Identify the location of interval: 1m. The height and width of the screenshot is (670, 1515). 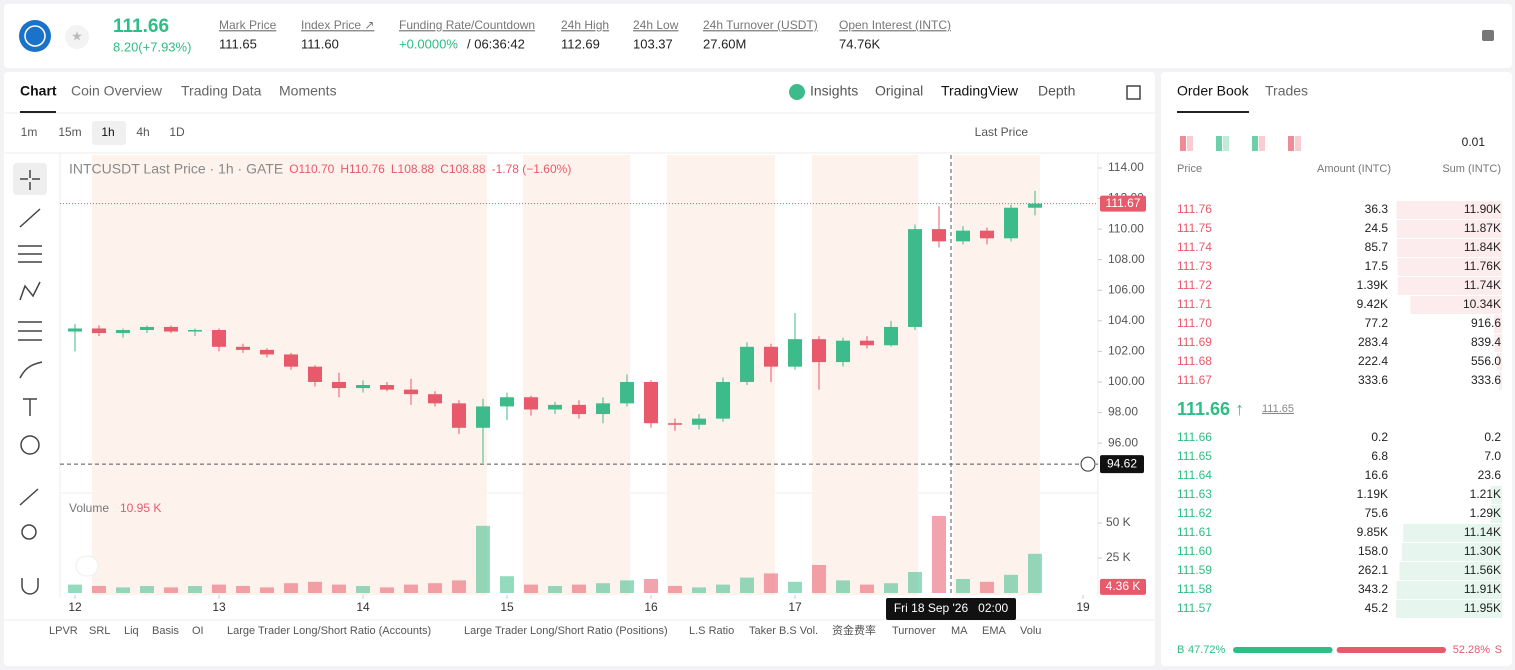
(29, 132).